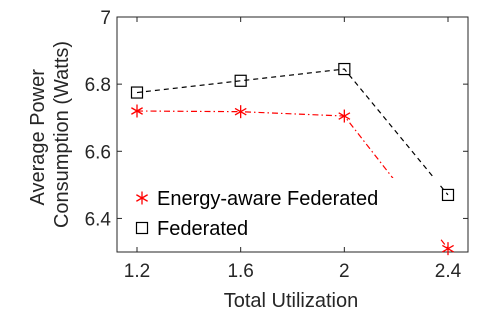 The width and height of the screenshot is (485, 320). Describe the element at coordinates (448, 271) in the screenshot. I see `x-tick-label: 2.4` at that location.